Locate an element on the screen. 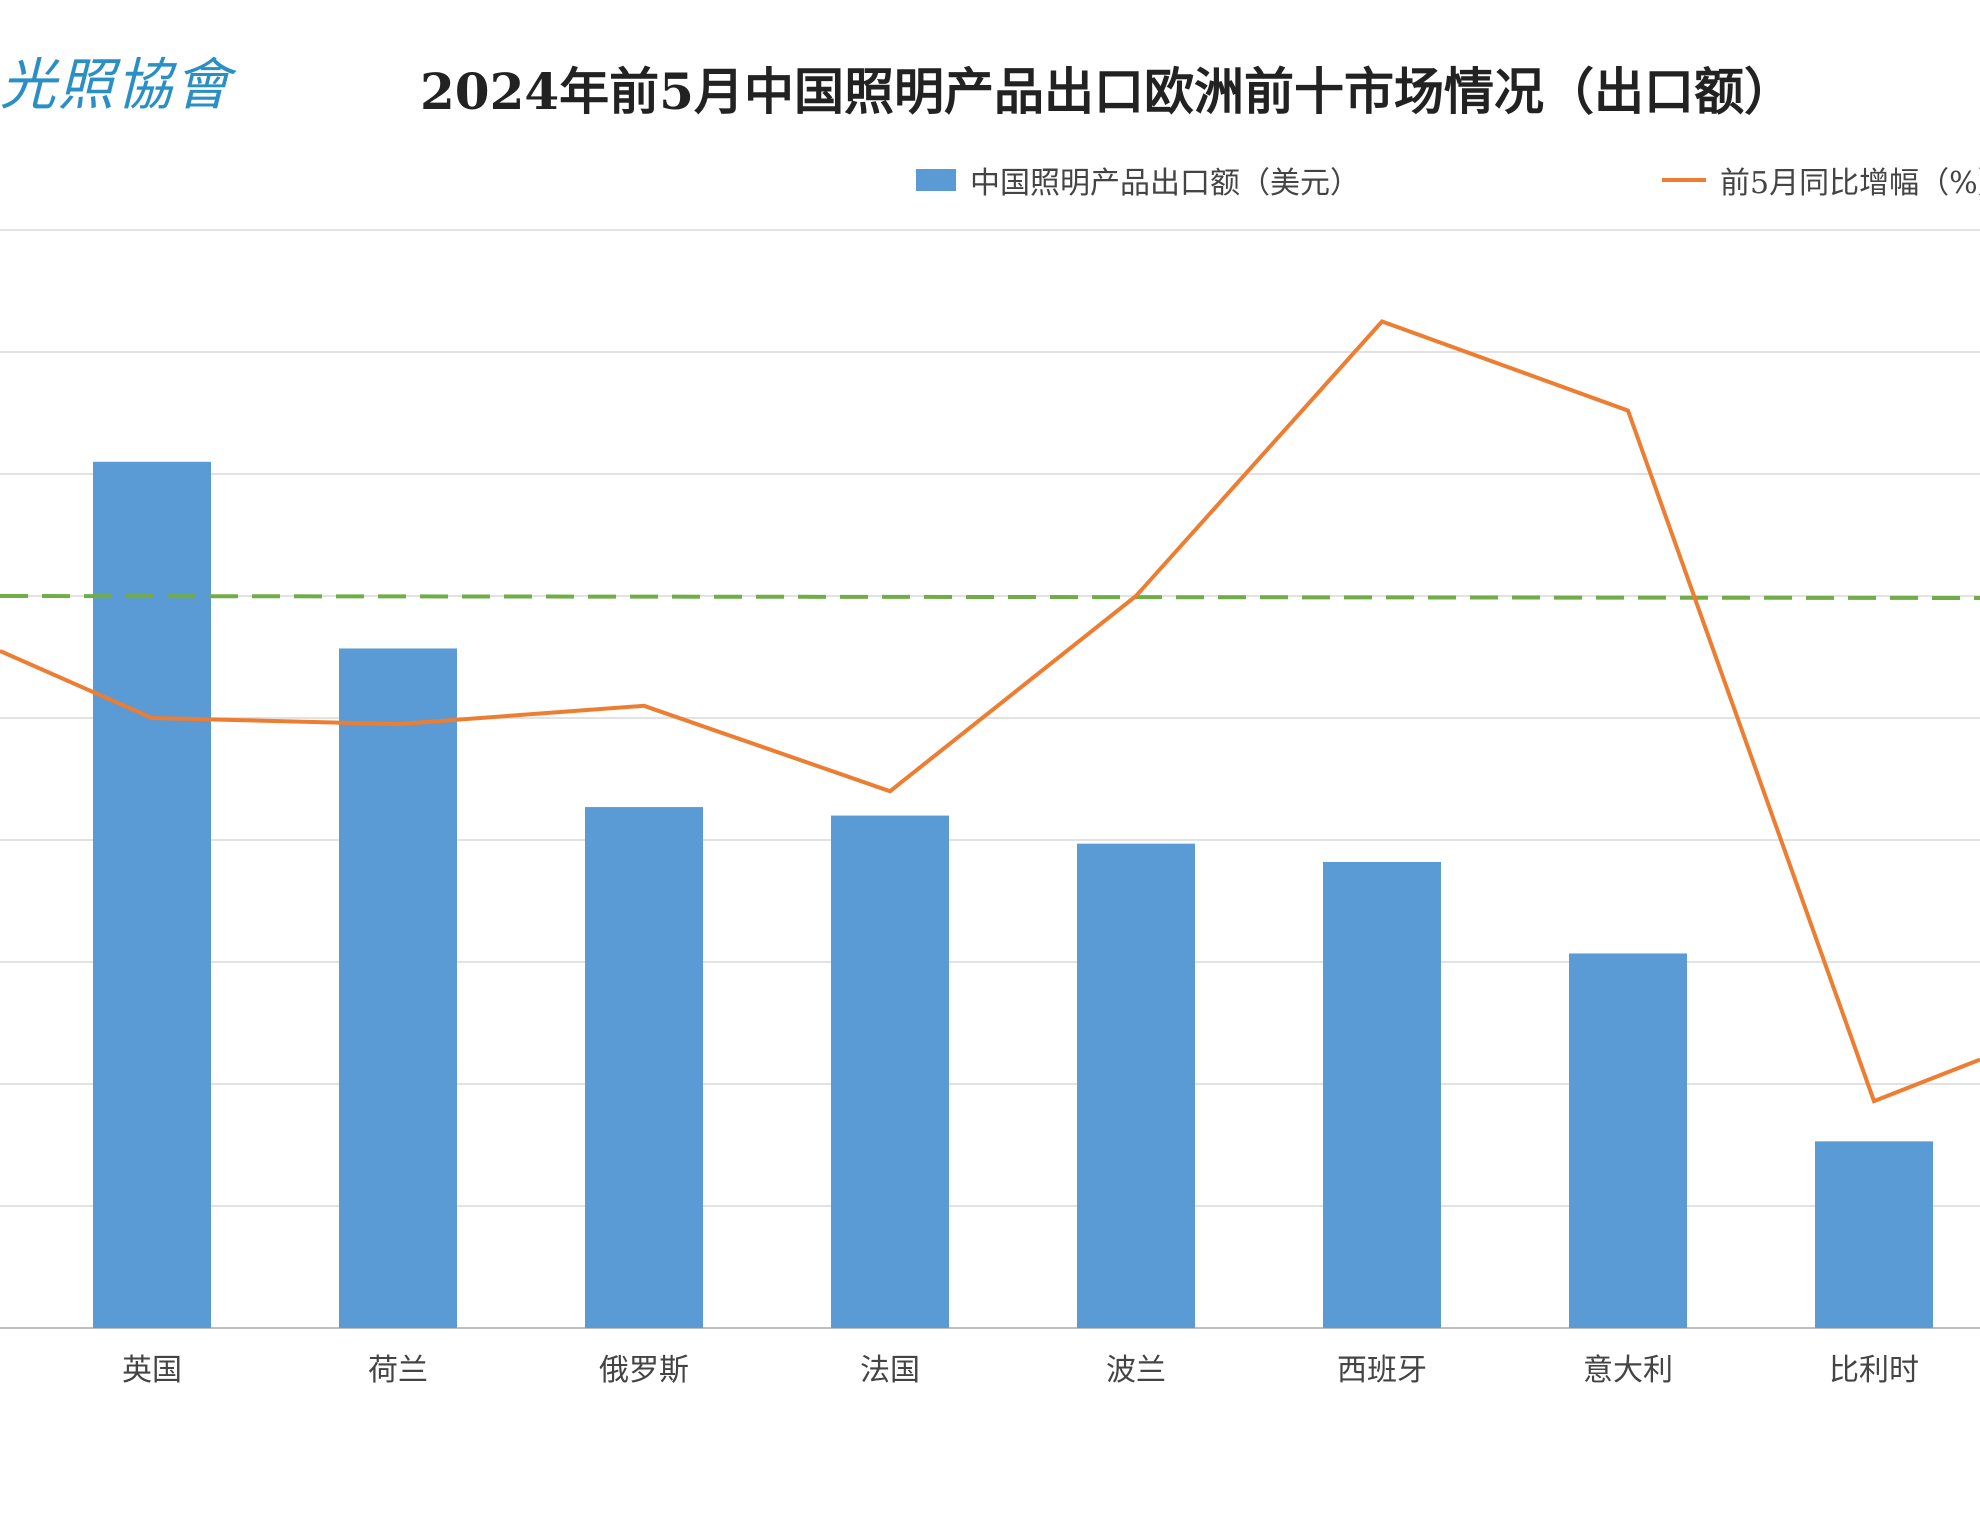 Image resolution: width=1980 pixels, height=1525 pixels. legend-label-bar: 中国照明产品出口额（美元） is located at coordinates (1165, 183).